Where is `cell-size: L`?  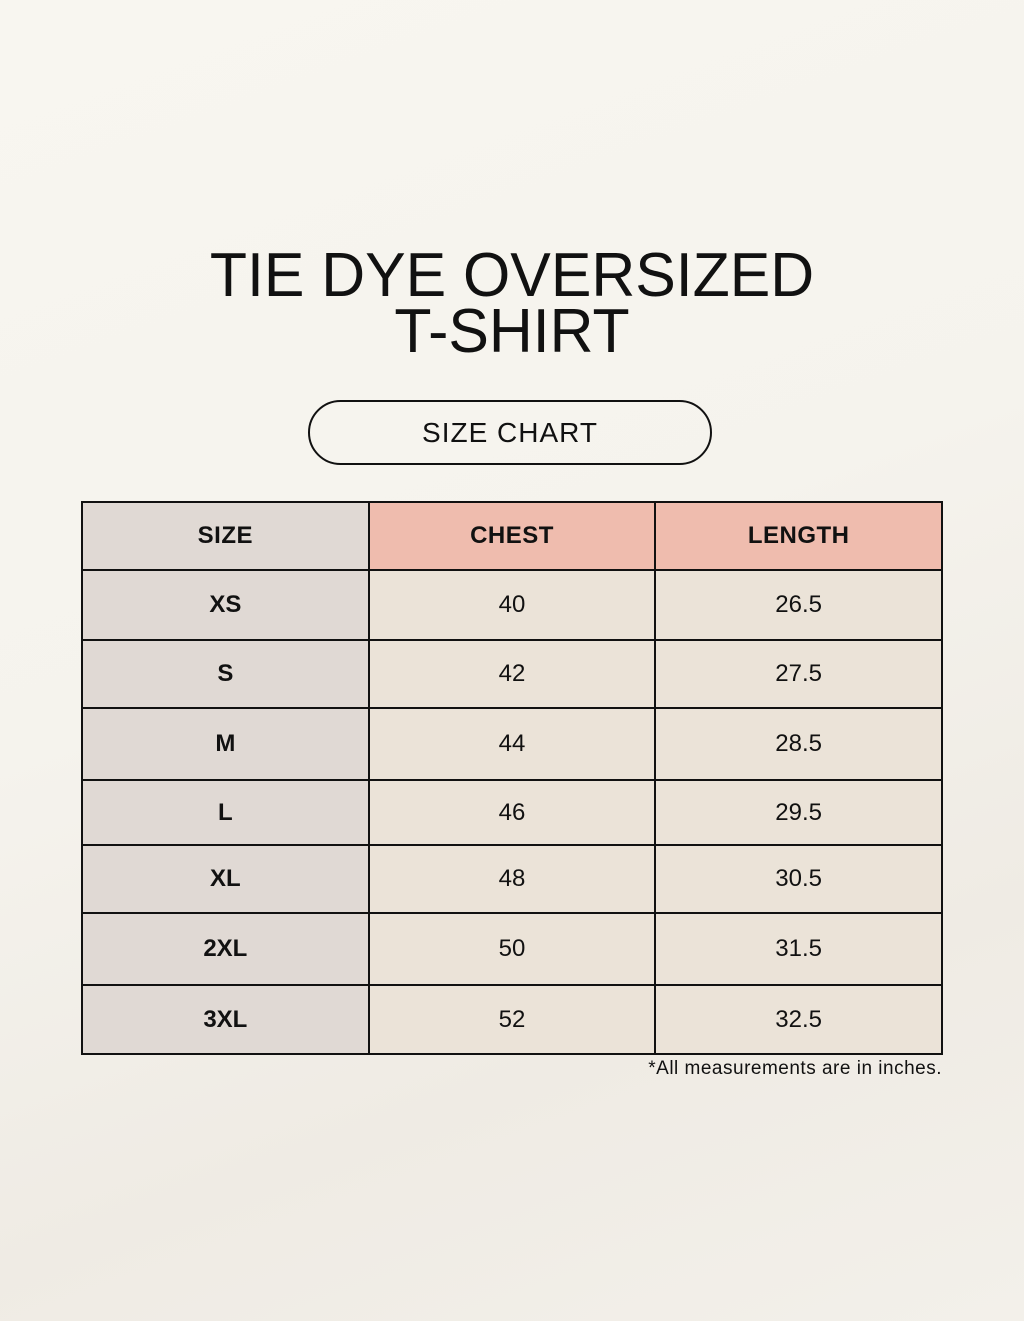 cell-size: L is located at coordinates (225, 812).